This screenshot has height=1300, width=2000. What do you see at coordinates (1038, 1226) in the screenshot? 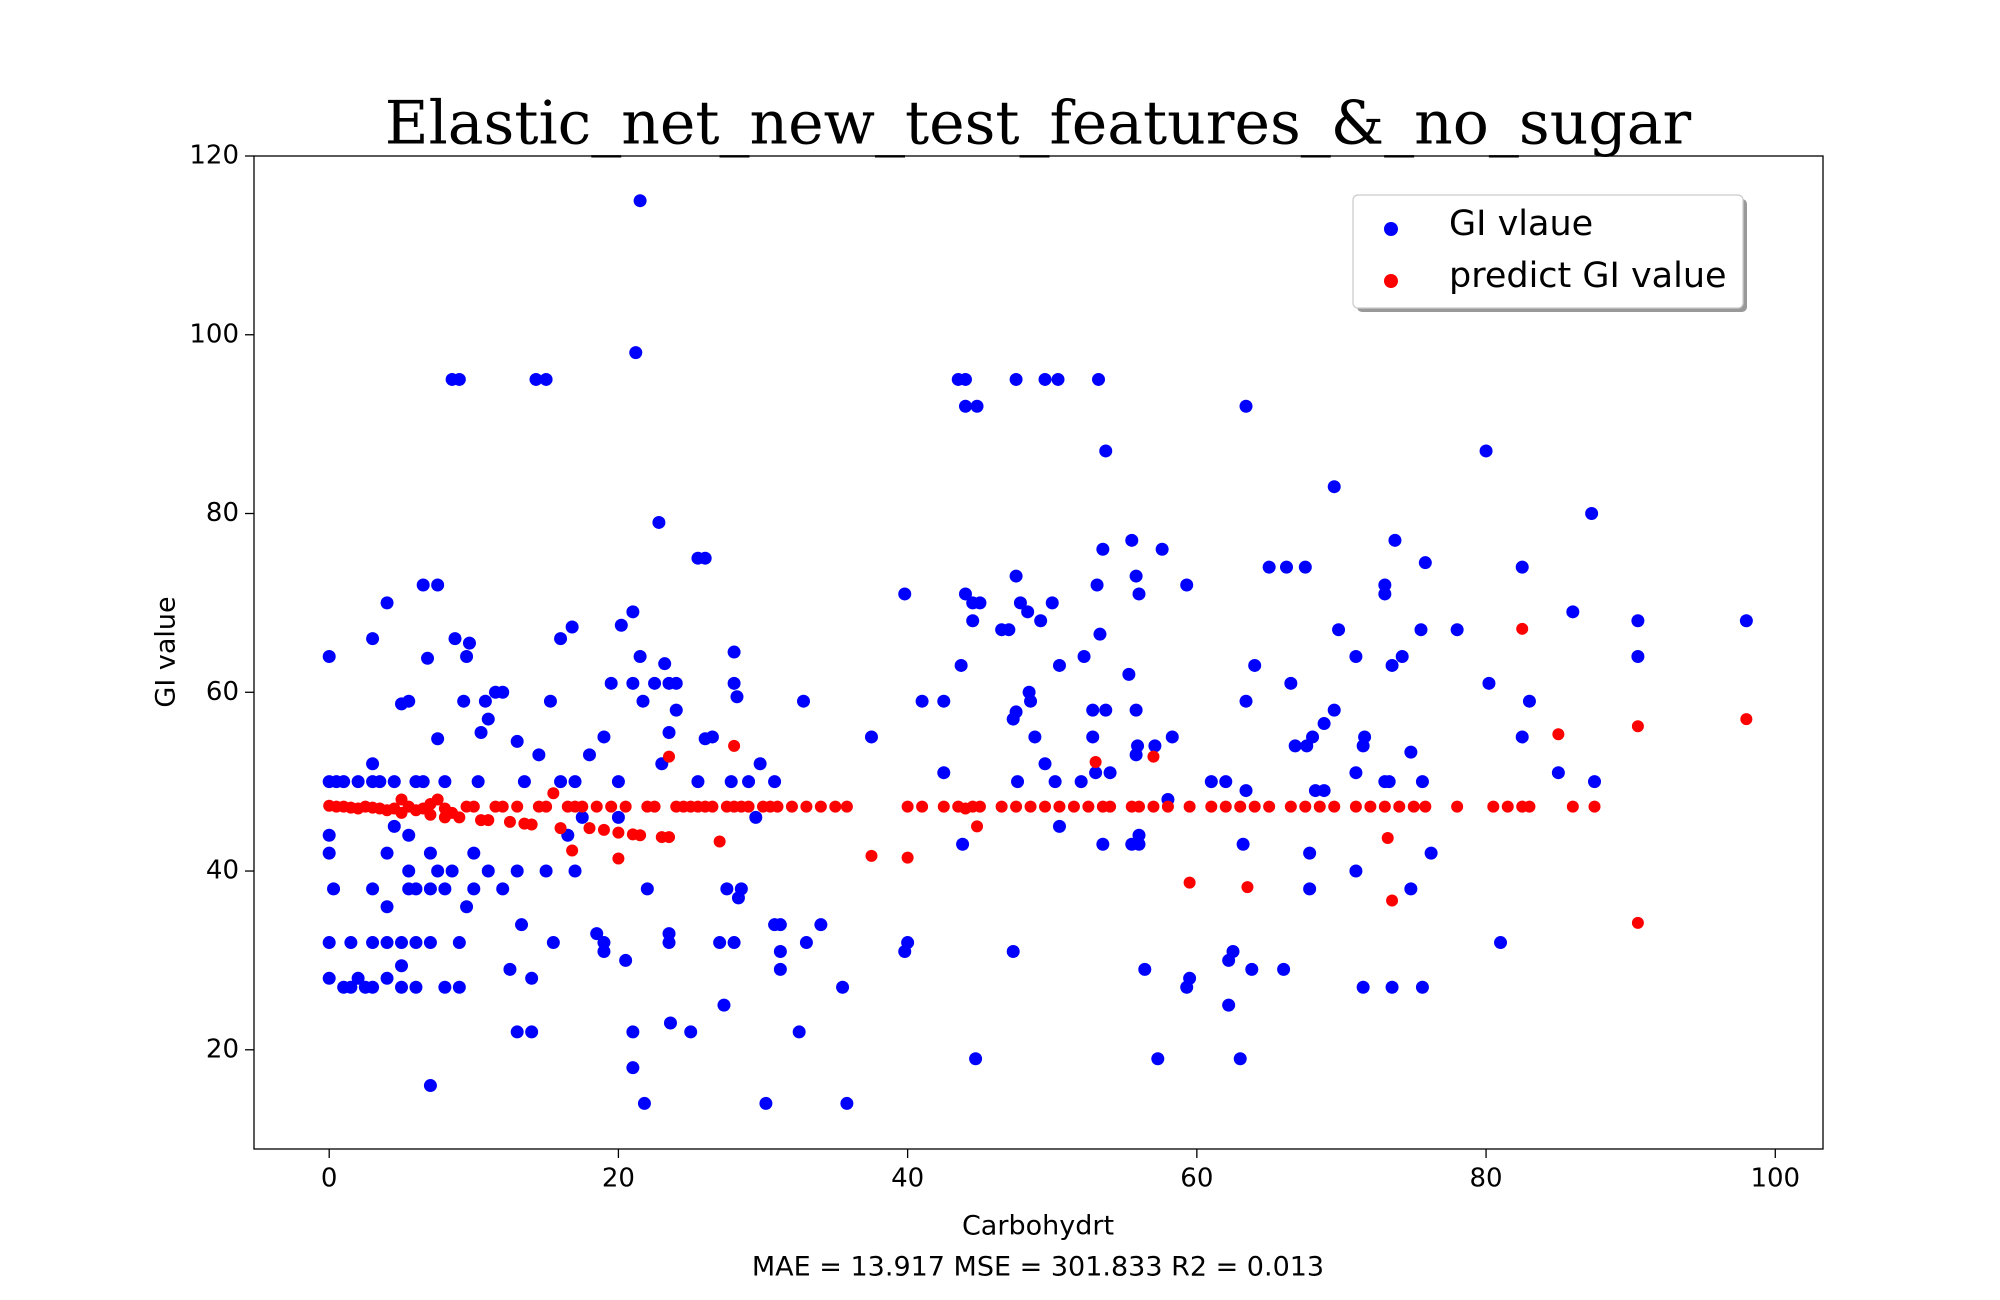
I see `x-axis-label: Carbohydrt` at bounding box center [1038, 1226].